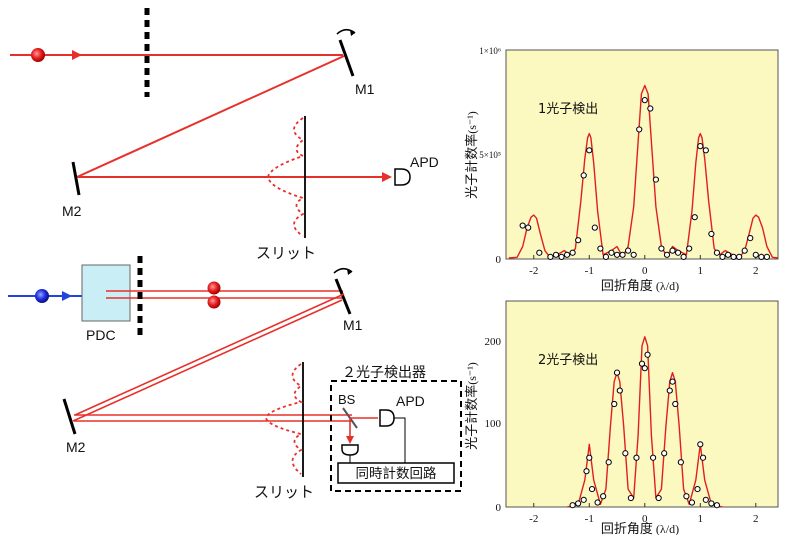 The width and height of the screenshot is (789, 535). I want to click on y-axis-unit: (s⁻¹), so click(472, 122).